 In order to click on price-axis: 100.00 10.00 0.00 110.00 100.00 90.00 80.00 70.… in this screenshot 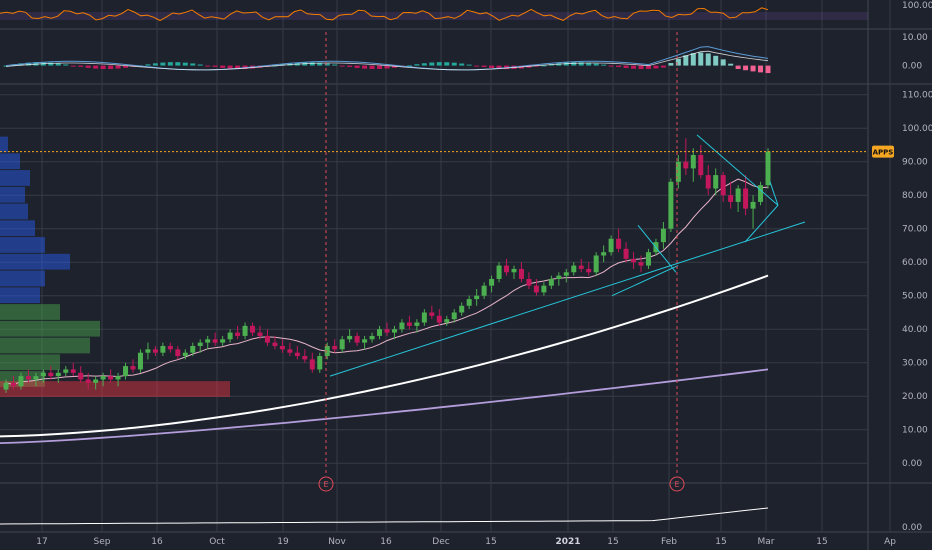, I will do `click(902, 267)`.